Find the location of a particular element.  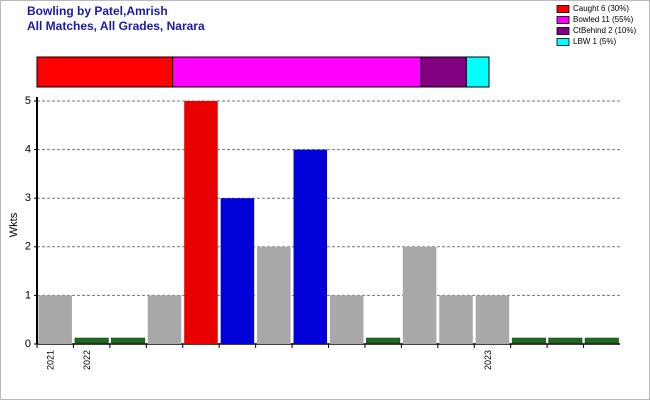

y-tick-label: 2 is located at coordinates (28, 247).